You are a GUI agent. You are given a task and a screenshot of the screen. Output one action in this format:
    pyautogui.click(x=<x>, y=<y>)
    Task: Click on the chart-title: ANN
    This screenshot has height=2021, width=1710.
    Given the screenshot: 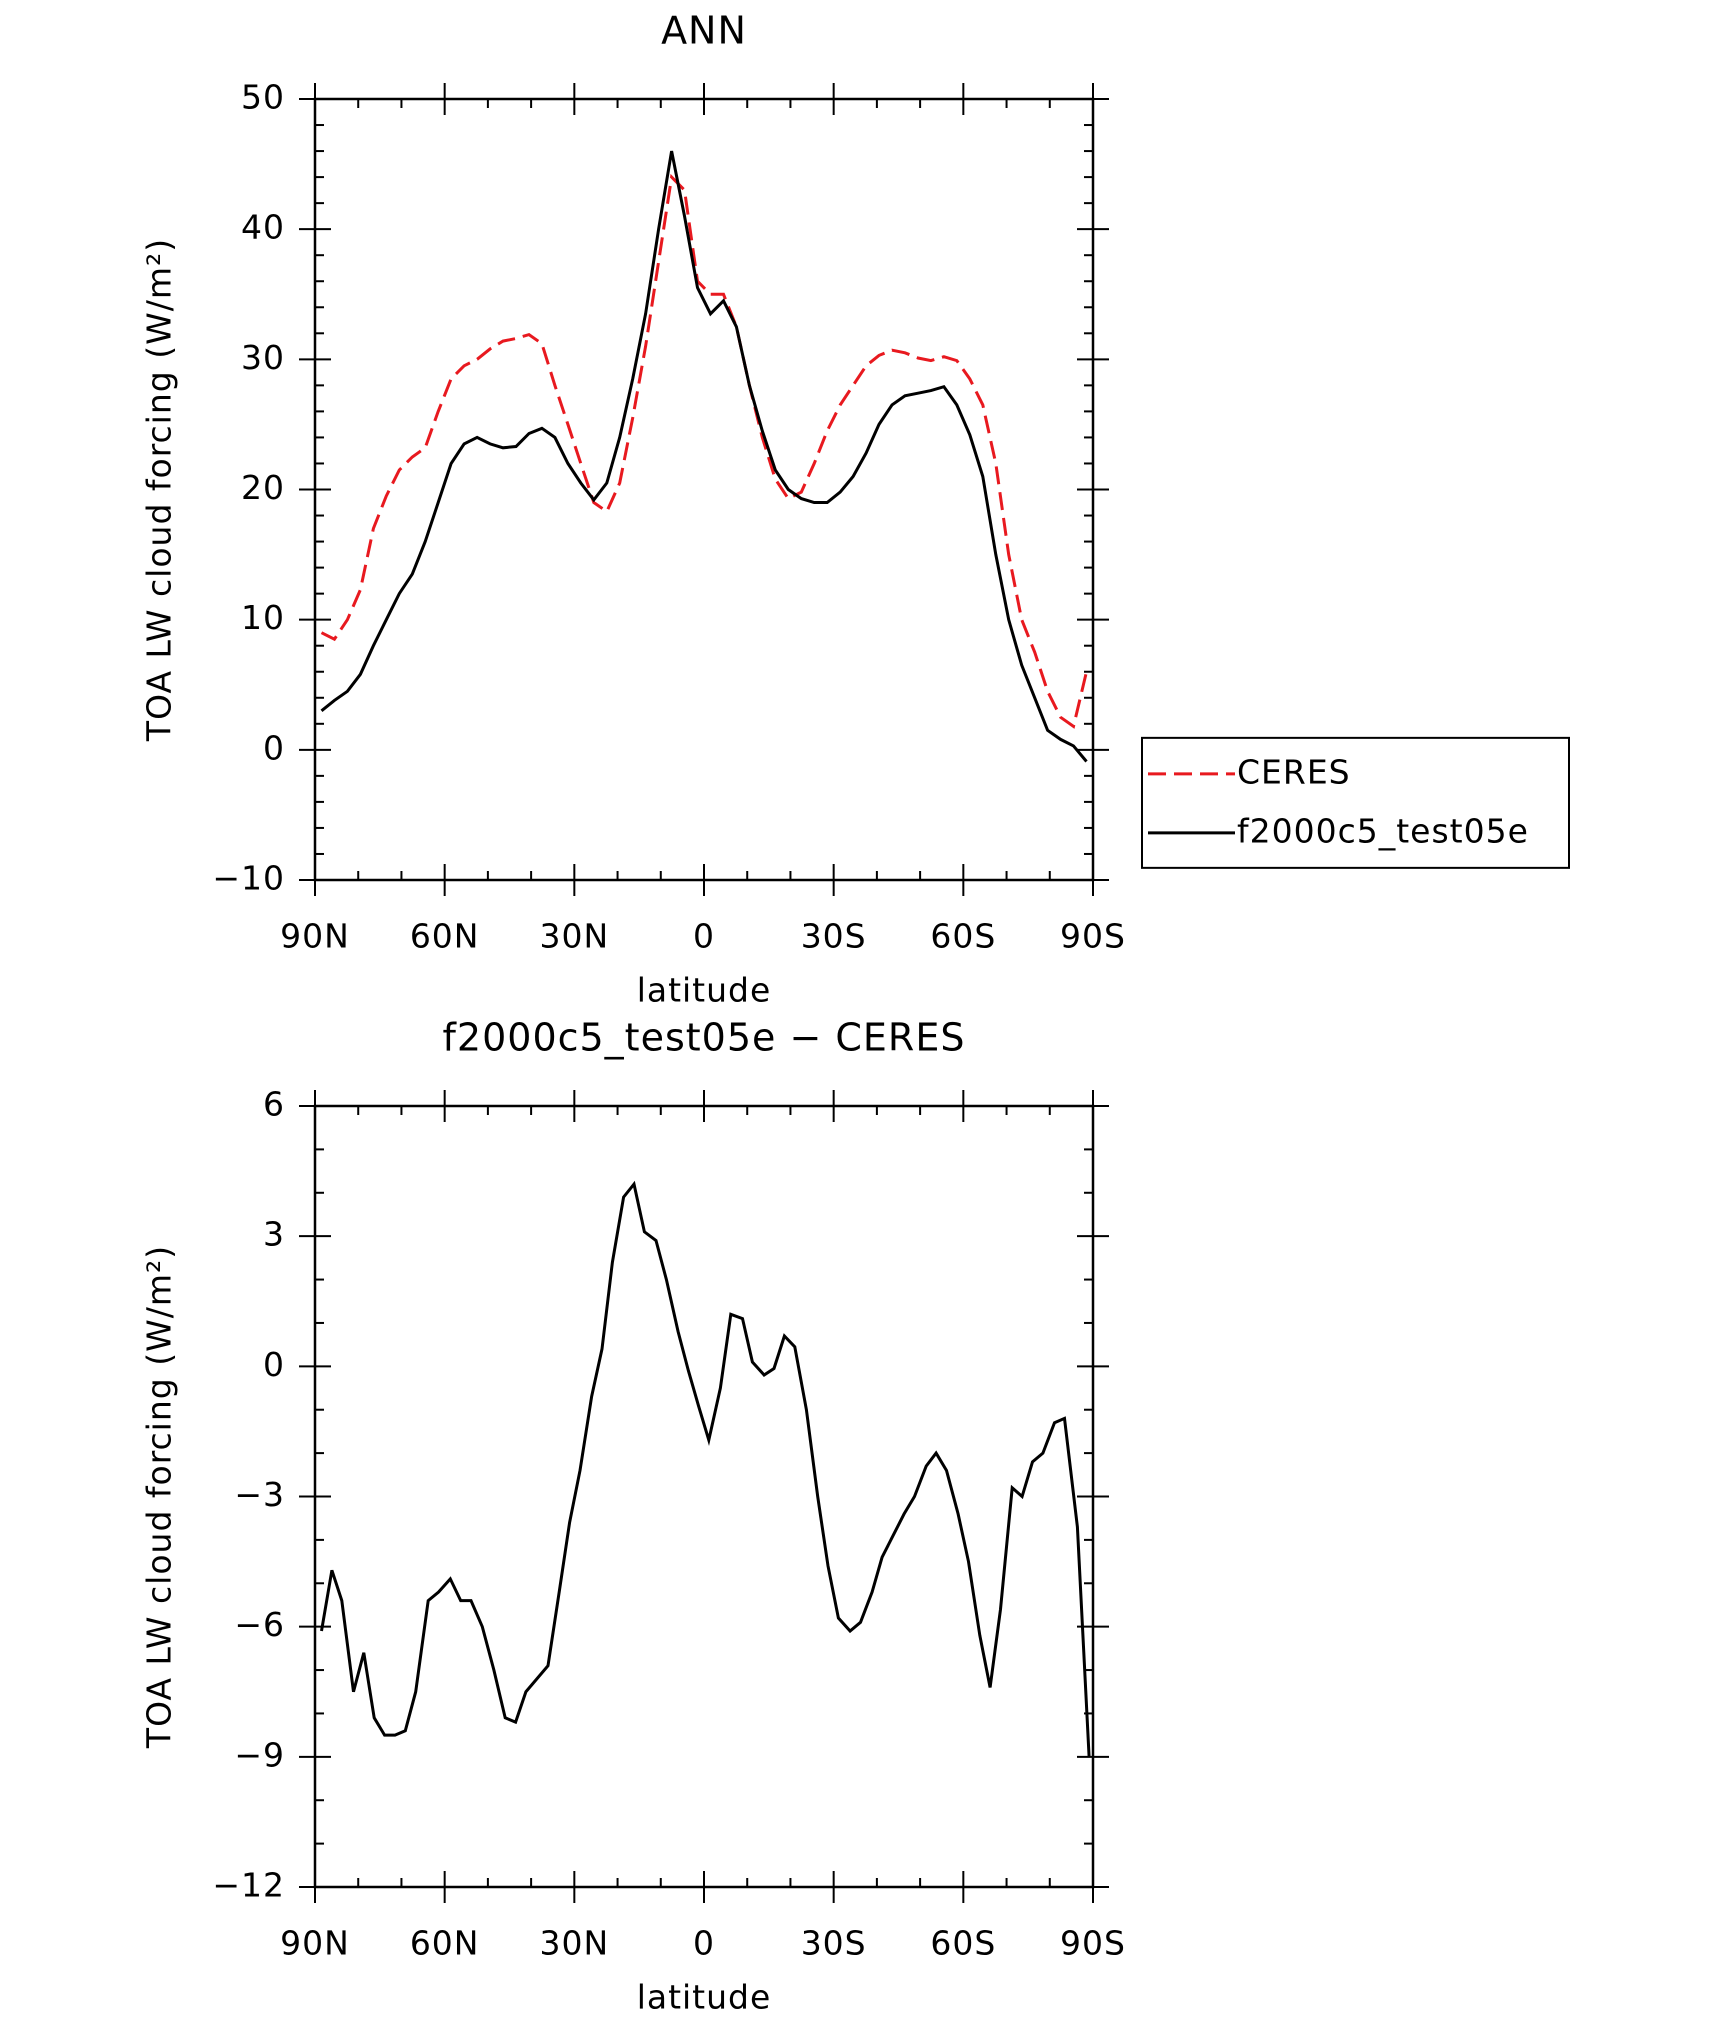 What is the action you would take?
    pyautogui.click(x=704, y=31)
    